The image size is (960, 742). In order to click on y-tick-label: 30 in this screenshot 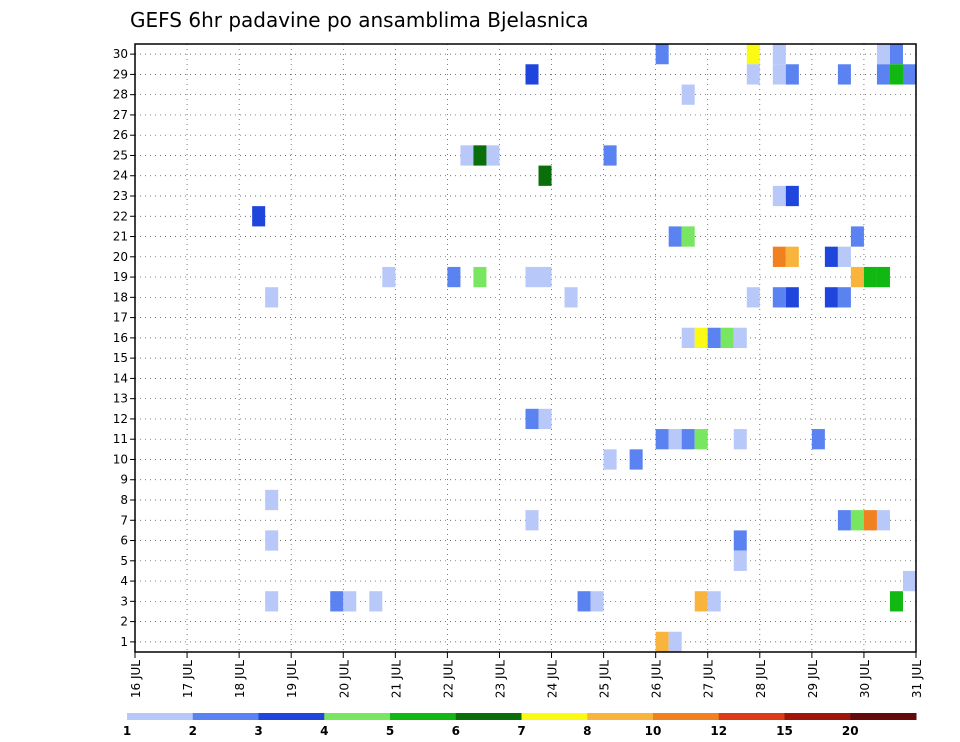, I will do `click(120, 54)`.